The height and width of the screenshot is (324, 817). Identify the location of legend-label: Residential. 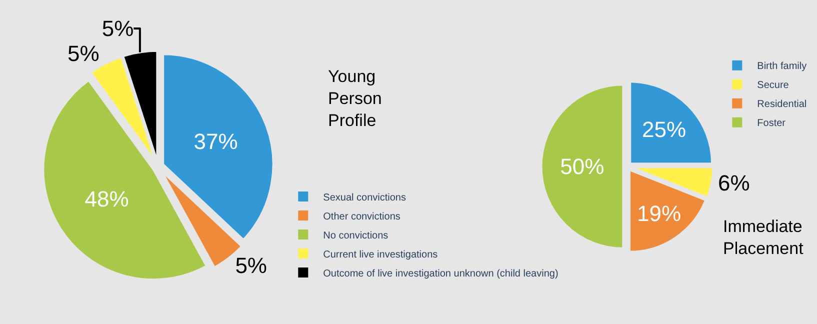
(782, 104).